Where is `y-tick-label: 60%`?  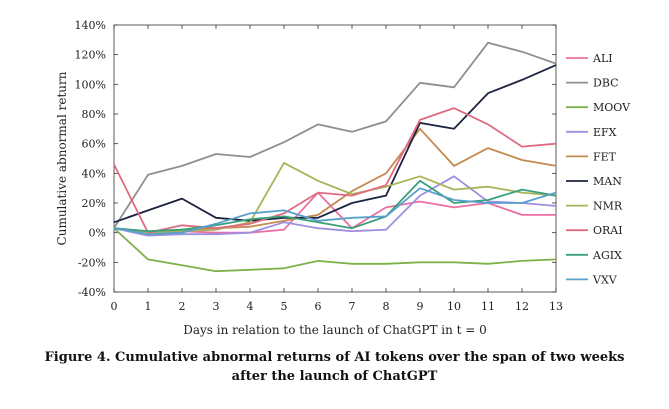 y-tick-label: 60% is located at coordinates (94, 144).